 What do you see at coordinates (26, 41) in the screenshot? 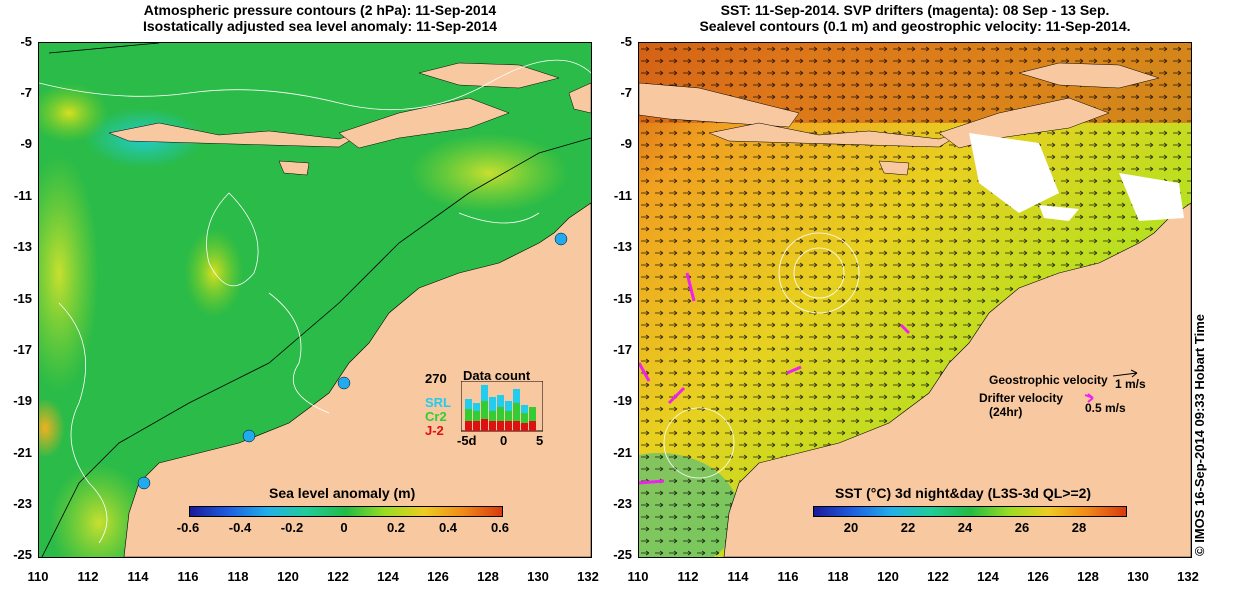
I see `left-y-tick: -5` at bounding box center [26, 41].